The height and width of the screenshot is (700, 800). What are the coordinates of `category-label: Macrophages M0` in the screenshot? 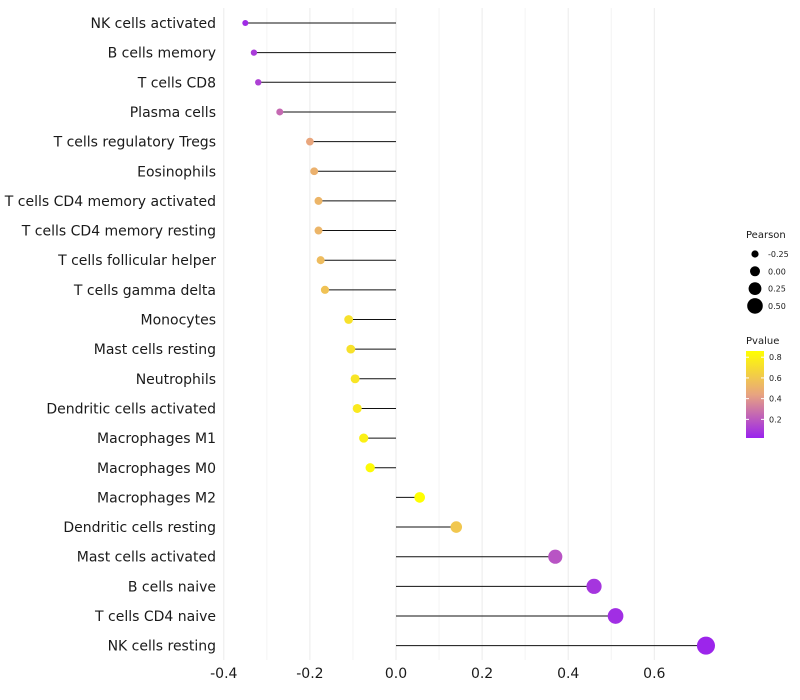 It's located at (156, 469).